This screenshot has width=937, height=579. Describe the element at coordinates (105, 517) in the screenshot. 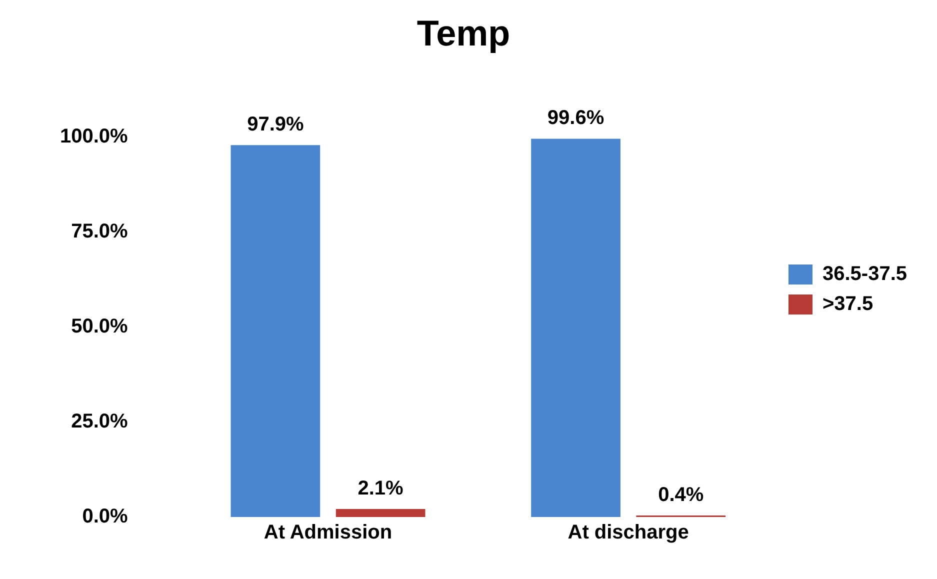

I see `y-tick-label: 0.0%` at that location.